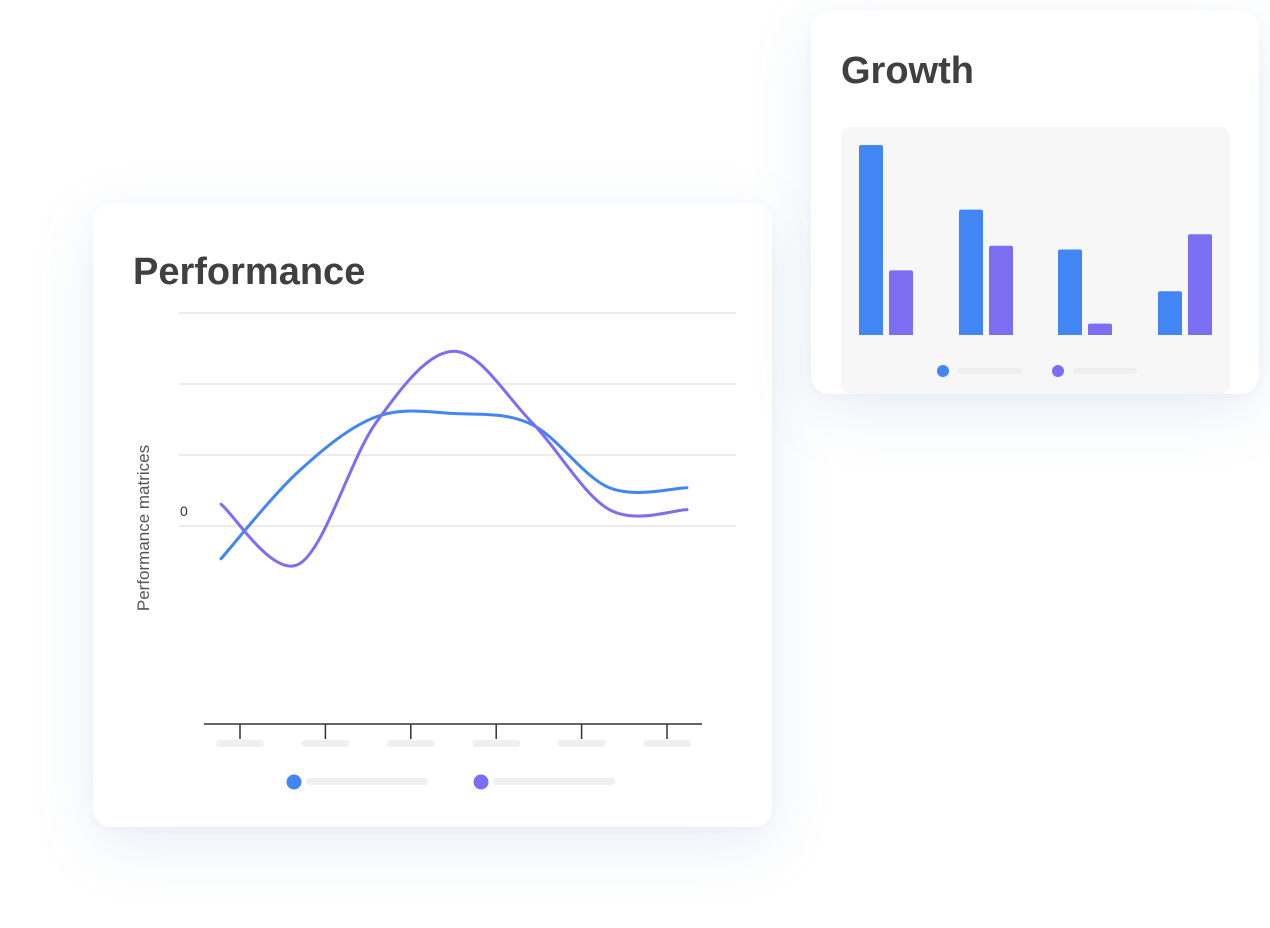 The height and width of the screenshot is (928, 1270). Describe the element at coordinates (1037, 371) in the screenshot. I see `growth-legend` at that location.